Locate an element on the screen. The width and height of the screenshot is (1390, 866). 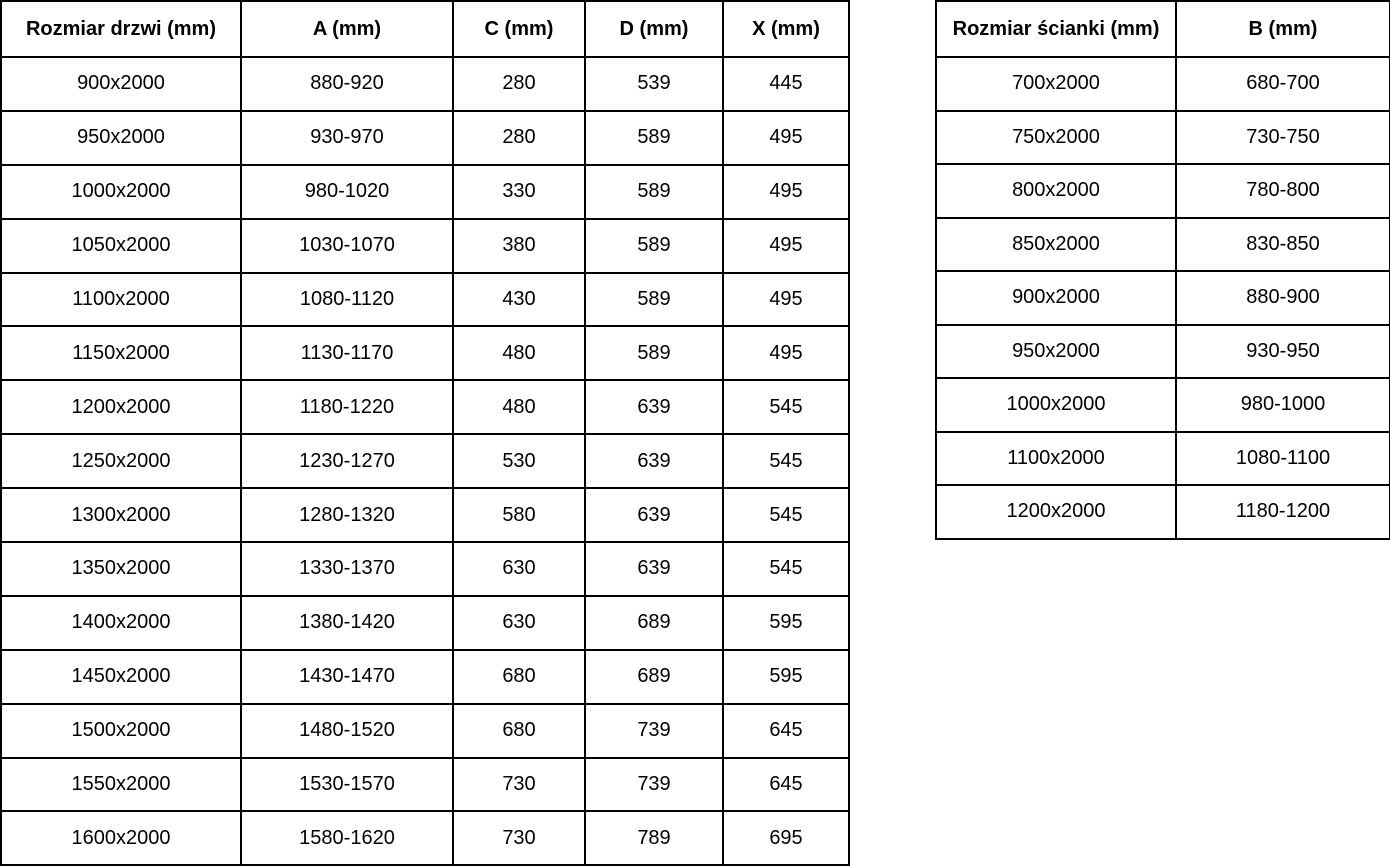
column-header: B (mm) is located at coordinates (1282, 29).